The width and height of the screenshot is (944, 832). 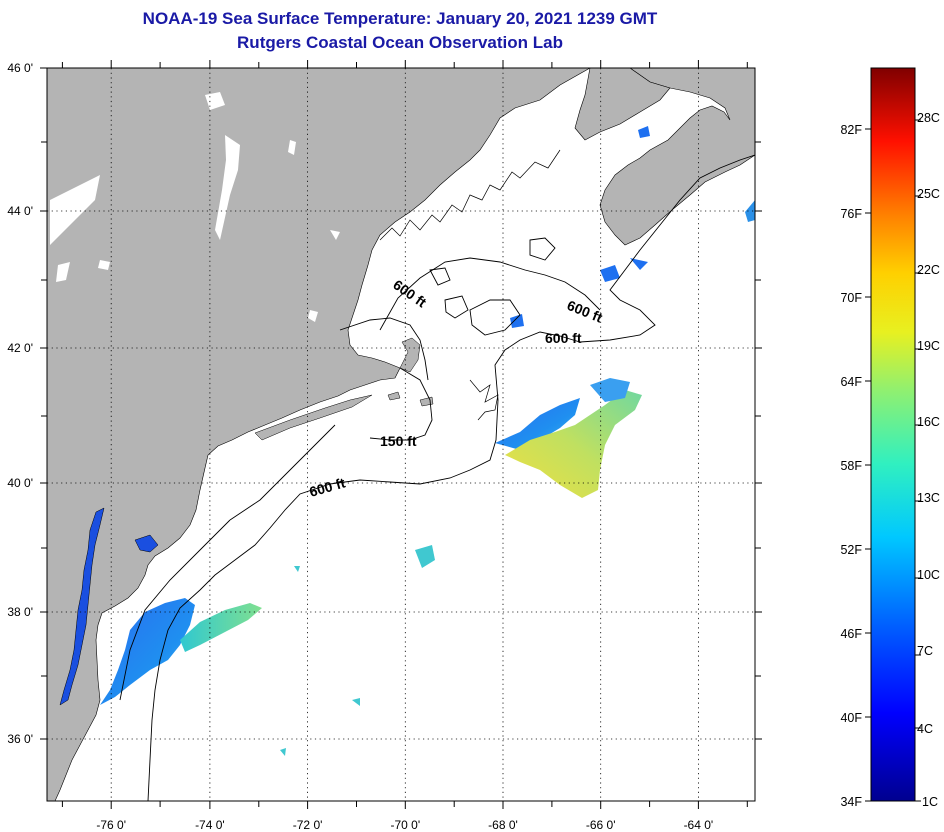 What do you see at coordinates (210, 825) in the screenshot?
I see `lon-tick-label: -74 0'` at bounding box center [210, 825].